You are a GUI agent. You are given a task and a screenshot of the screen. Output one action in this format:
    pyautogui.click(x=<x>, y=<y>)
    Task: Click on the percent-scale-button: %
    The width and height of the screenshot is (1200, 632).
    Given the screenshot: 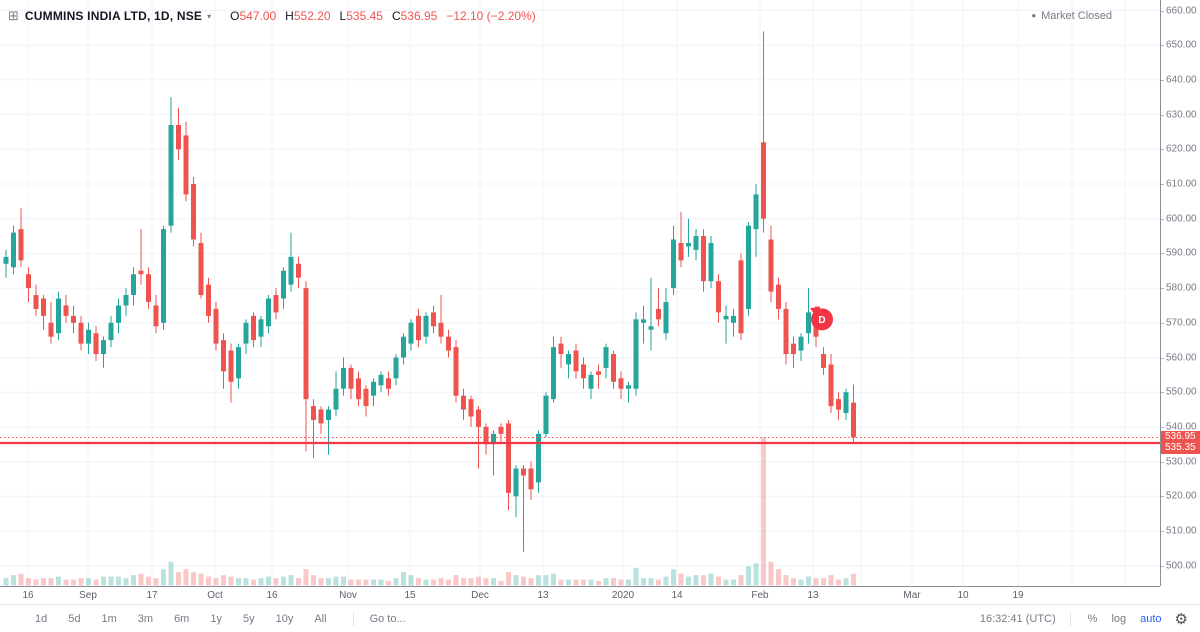 What is the action you would take?
    pyautogui.click(x=1092, y=618)
    